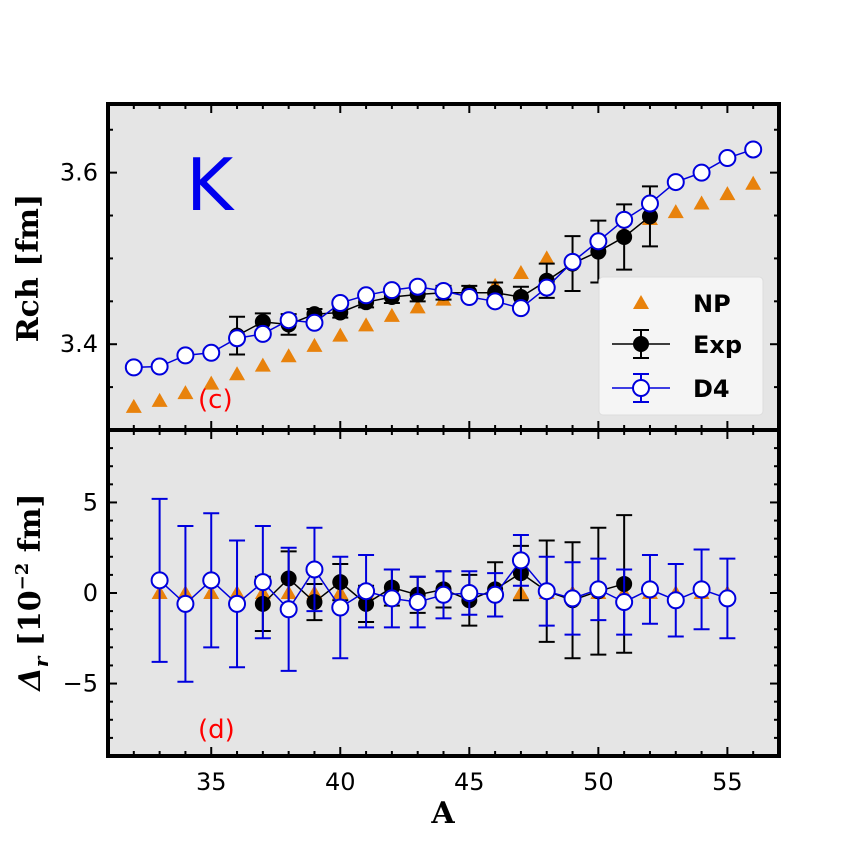 The width and height of the screenshot is (864, 864). I want to click on element-label: K, so click(210, 185).